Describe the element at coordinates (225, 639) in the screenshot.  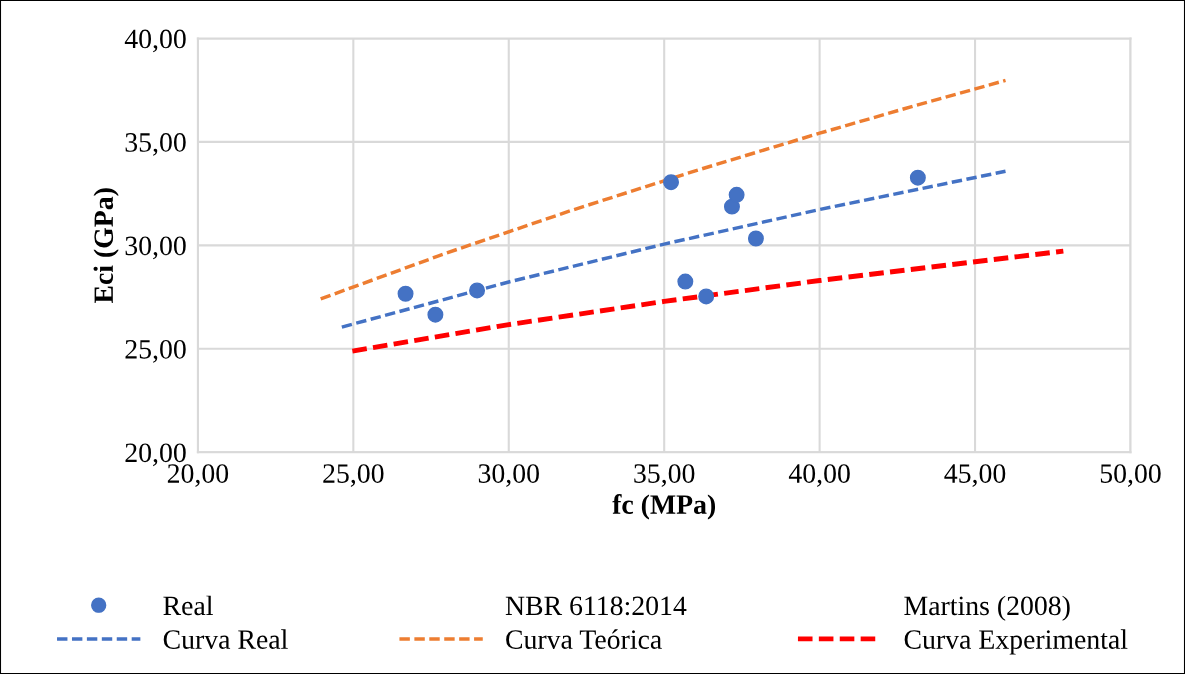
I see `legend-label: Curva Real` at that location.